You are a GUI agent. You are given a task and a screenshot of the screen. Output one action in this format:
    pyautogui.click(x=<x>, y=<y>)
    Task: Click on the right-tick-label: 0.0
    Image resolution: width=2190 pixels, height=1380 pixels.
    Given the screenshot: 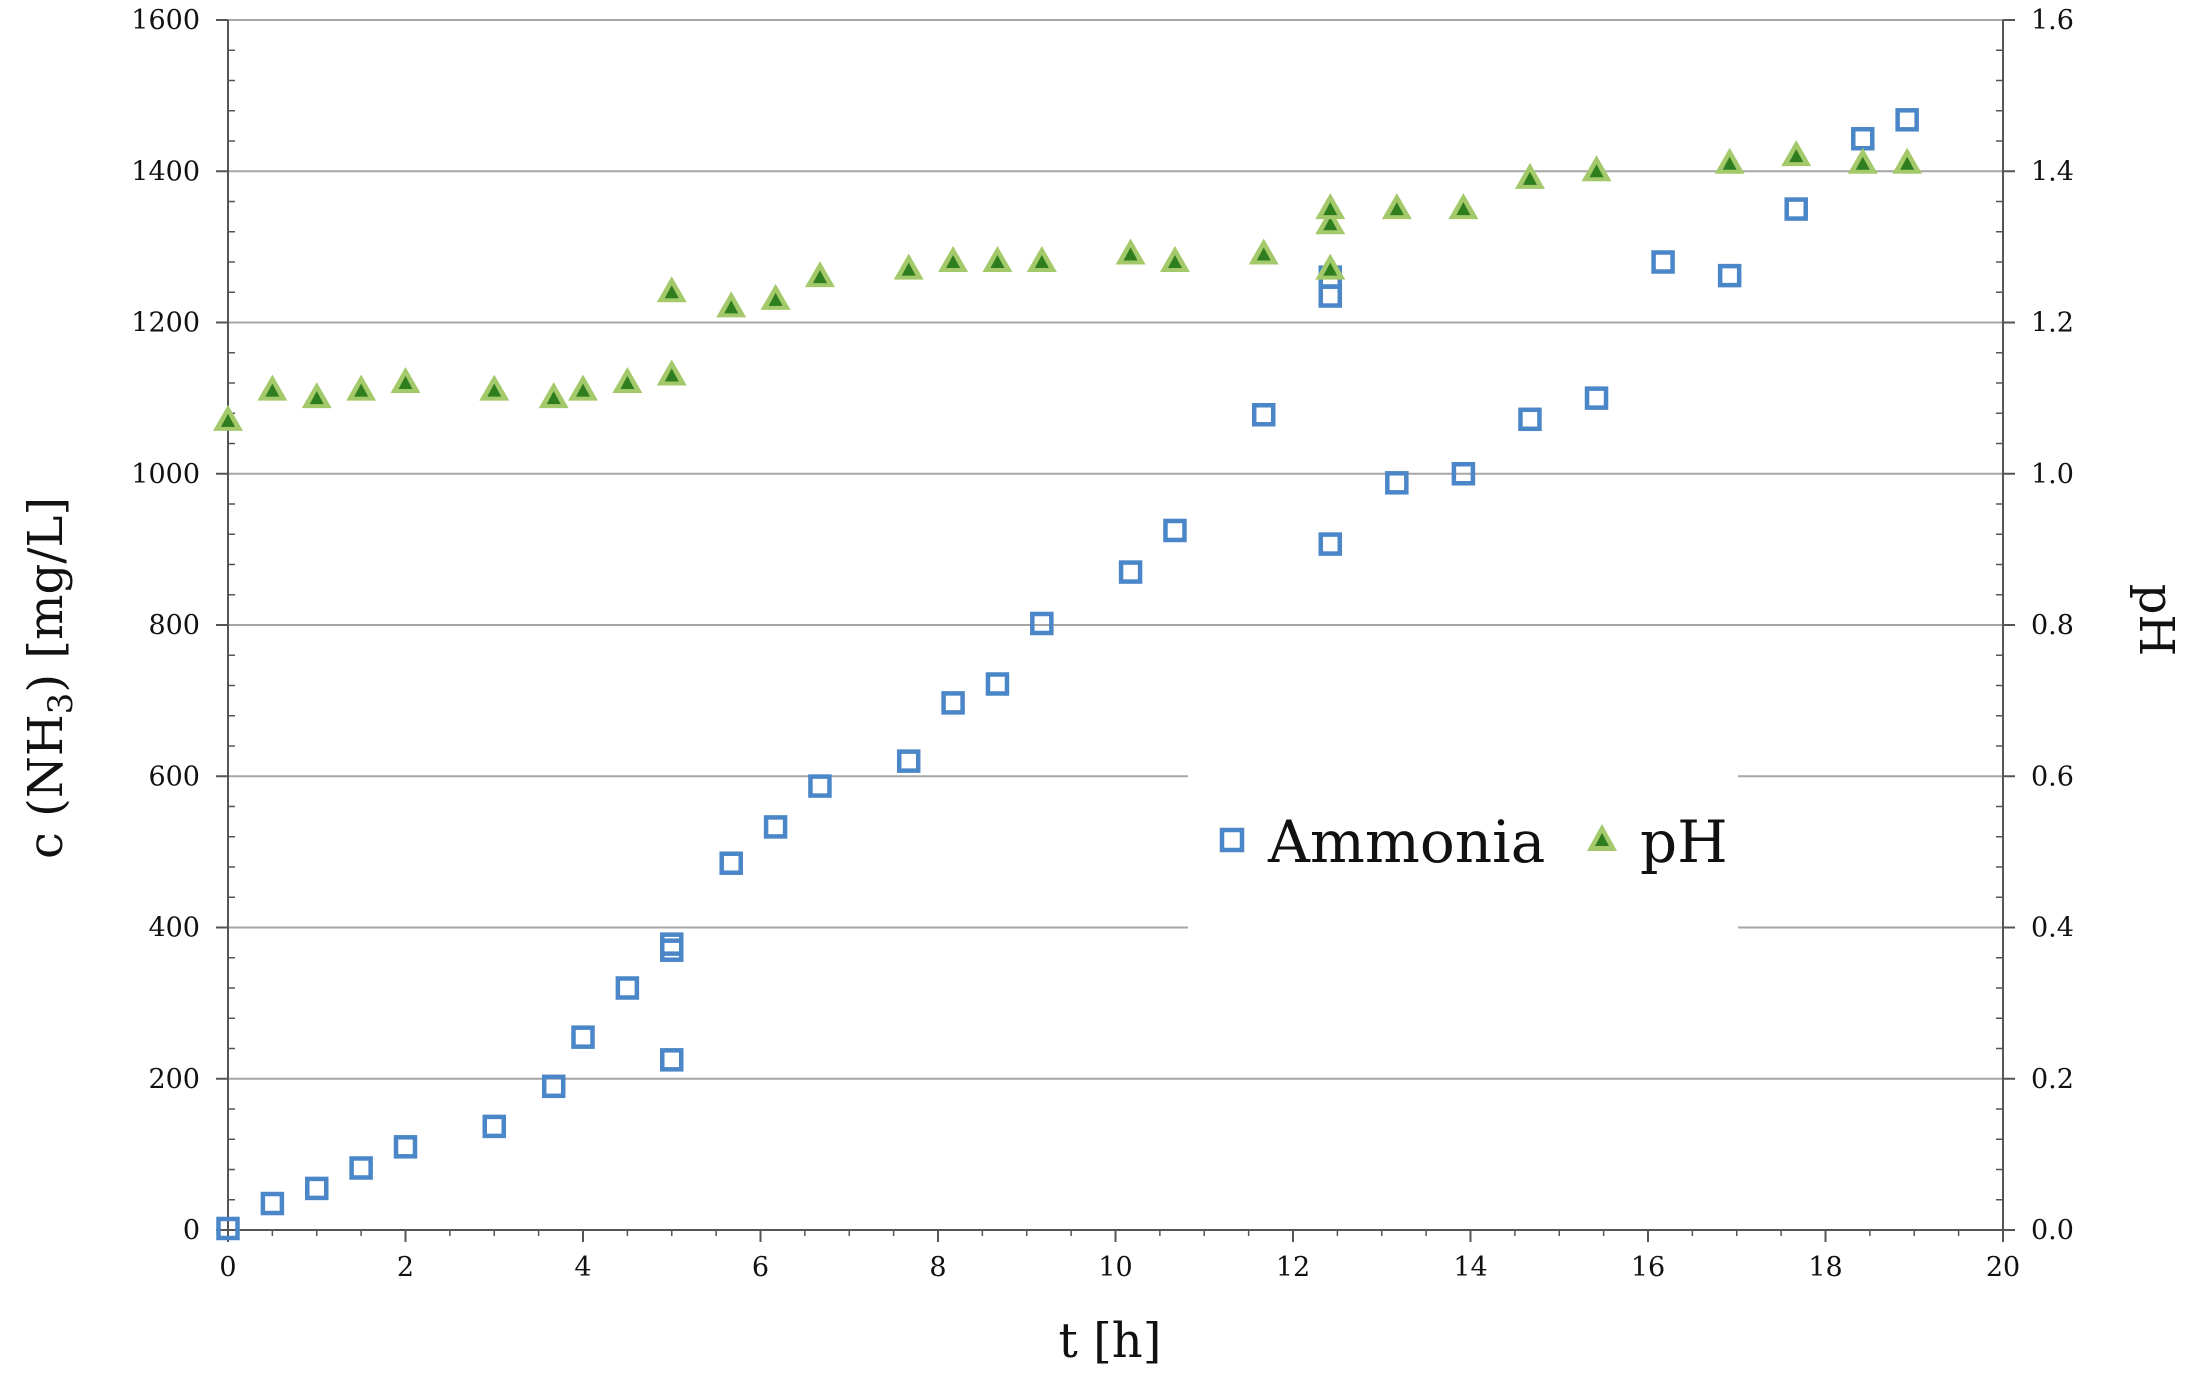 What is the action you would take?
    pyautogui.click(x=2052, y=1230)
    